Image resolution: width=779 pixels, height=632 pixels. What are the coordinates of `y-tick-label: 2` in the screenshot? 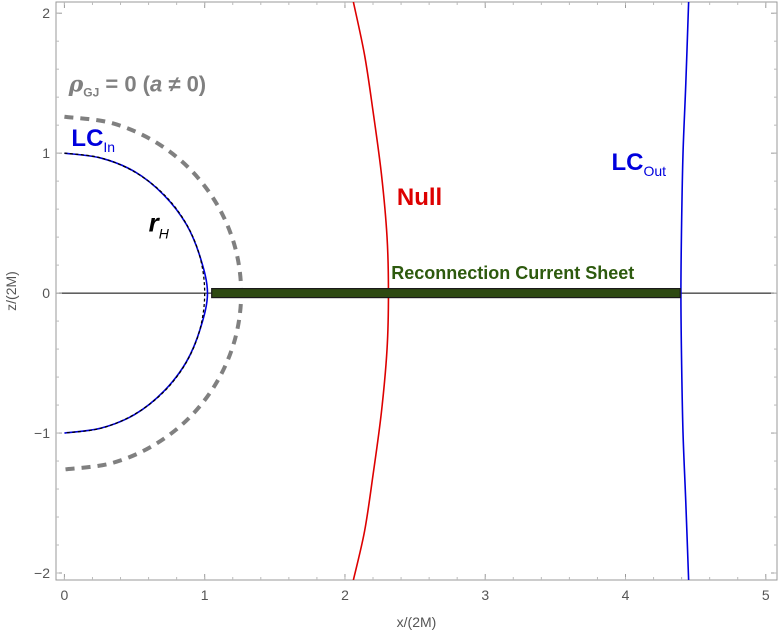 It's located at (46, 13).